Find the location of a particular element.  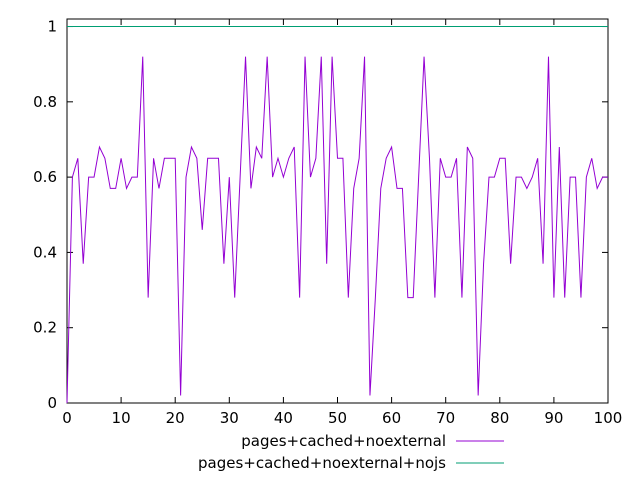

x-tick-label: 10 is located at coordinates (121, 418).